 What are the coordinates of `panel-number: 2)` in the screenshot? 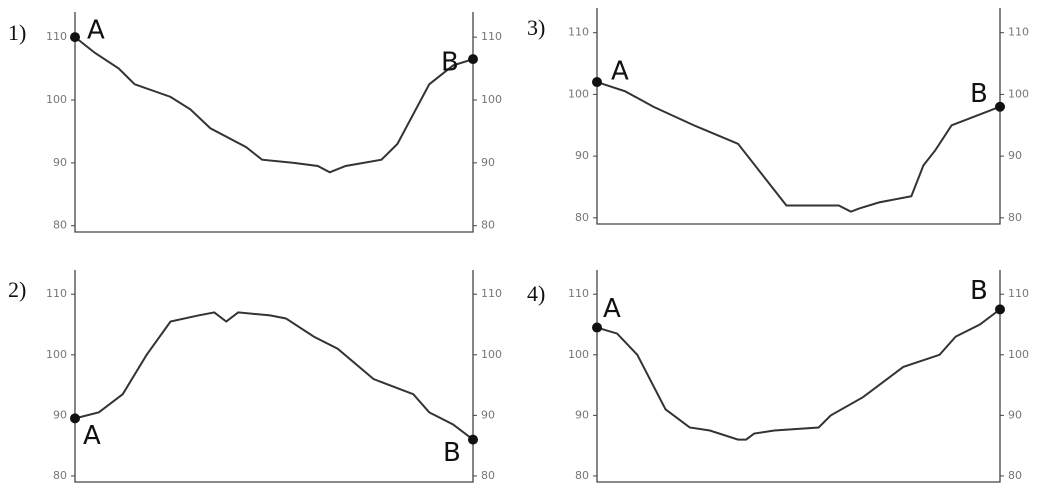 It's located at (17, 289).